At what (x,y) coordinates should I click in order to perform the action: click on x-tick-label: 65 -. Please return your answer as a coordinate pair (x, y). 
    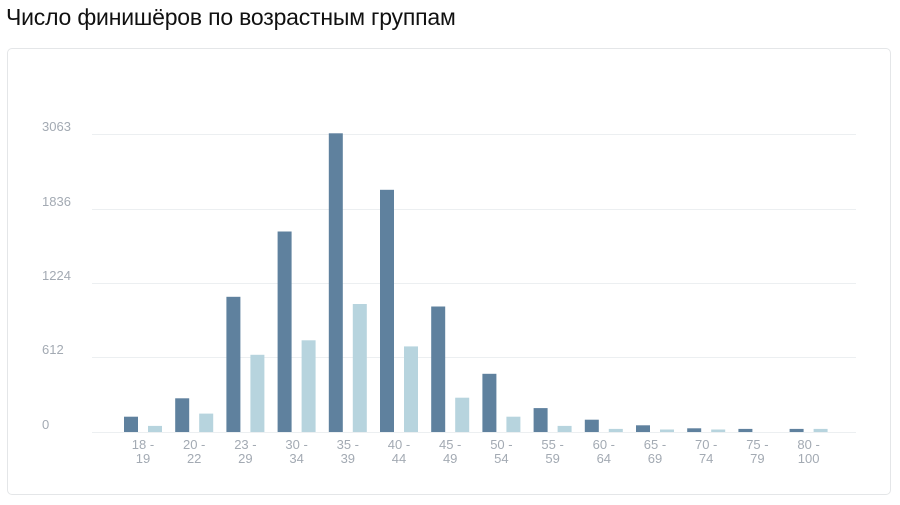
    Looking at the image, I should click on (655, 444).